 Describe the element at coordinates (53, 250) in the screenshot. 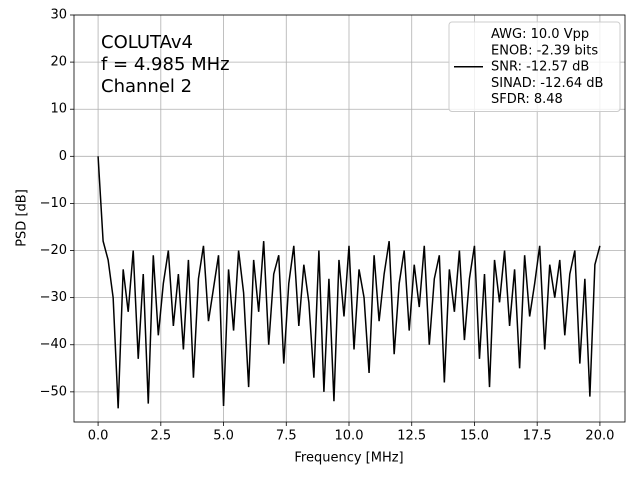

I see `y-tick-label: −20` at that location.